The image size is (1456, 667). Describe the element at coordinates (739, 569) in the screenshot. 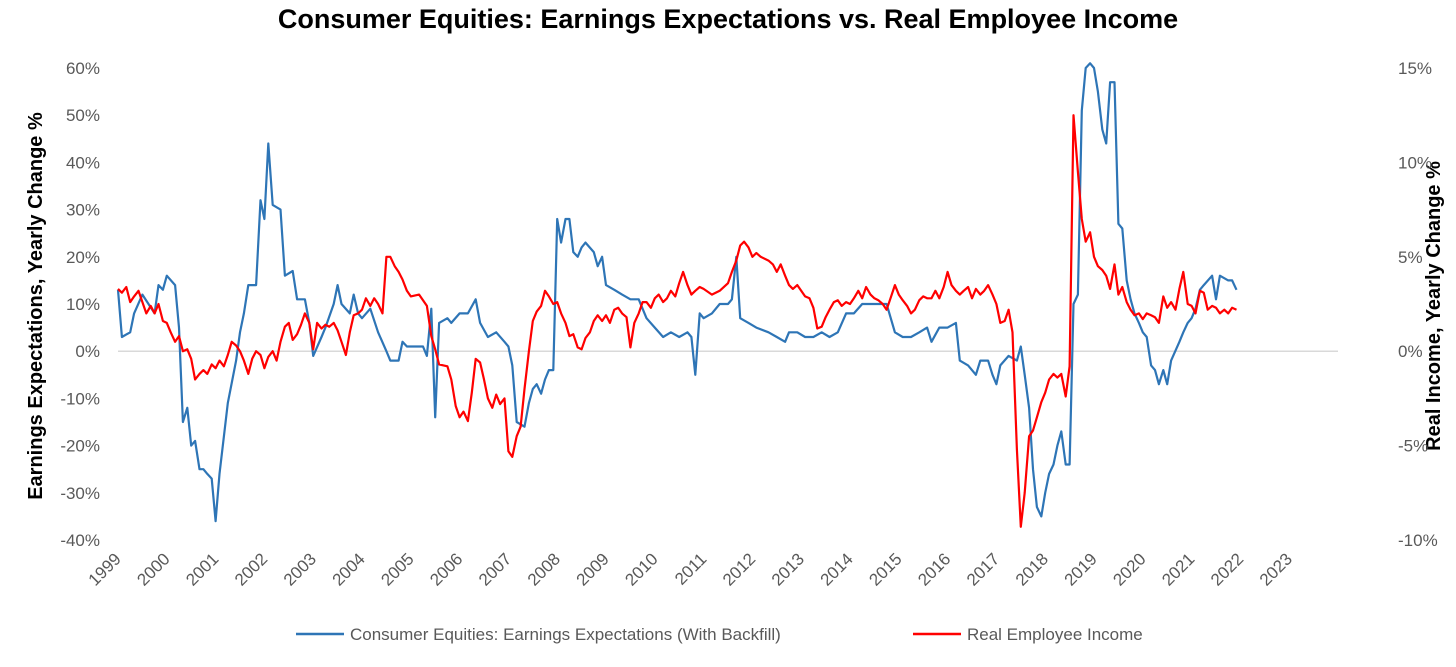

I see `x-tick-label: 2012` at that location.